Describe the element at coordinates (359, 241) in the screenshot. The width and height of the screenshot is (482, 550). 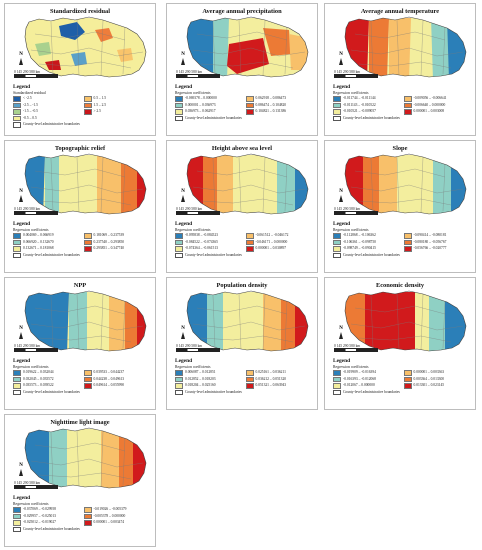
I see `legend-label: -0.106361 – -0.098750` at that location.